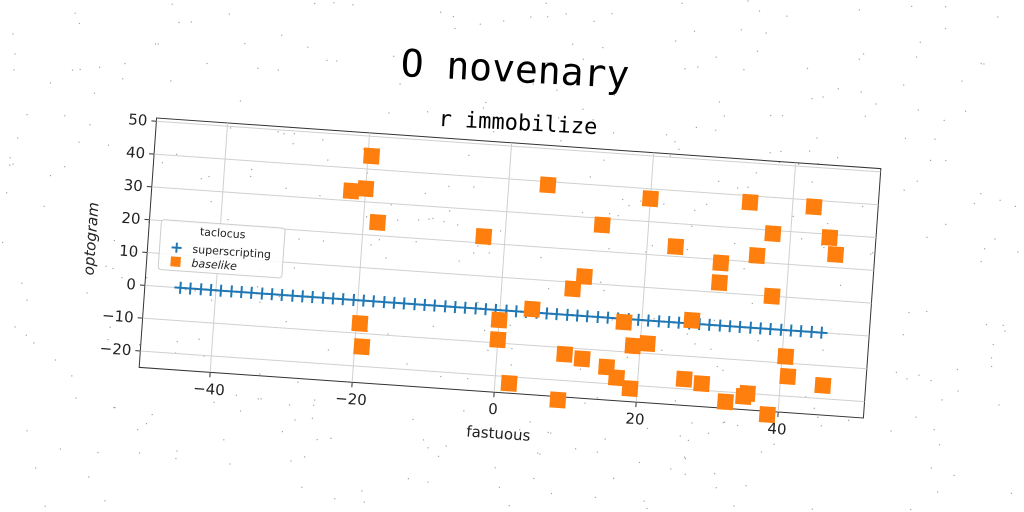 This screenshot has width=1024, height=512. I want to click on legend-marker-superscripting, so click(176, 247).